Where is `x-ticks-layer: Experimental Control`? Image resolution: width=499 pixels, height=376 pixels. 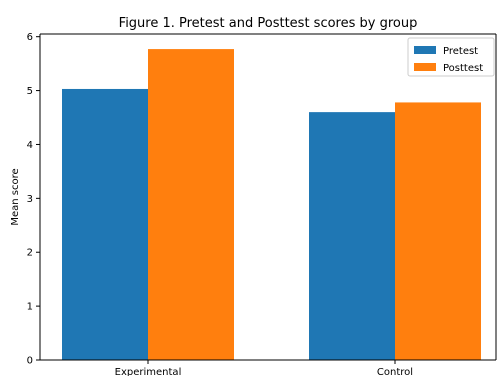
x-ticks-layer: Experimental Control is located at coordinates (264, 368).